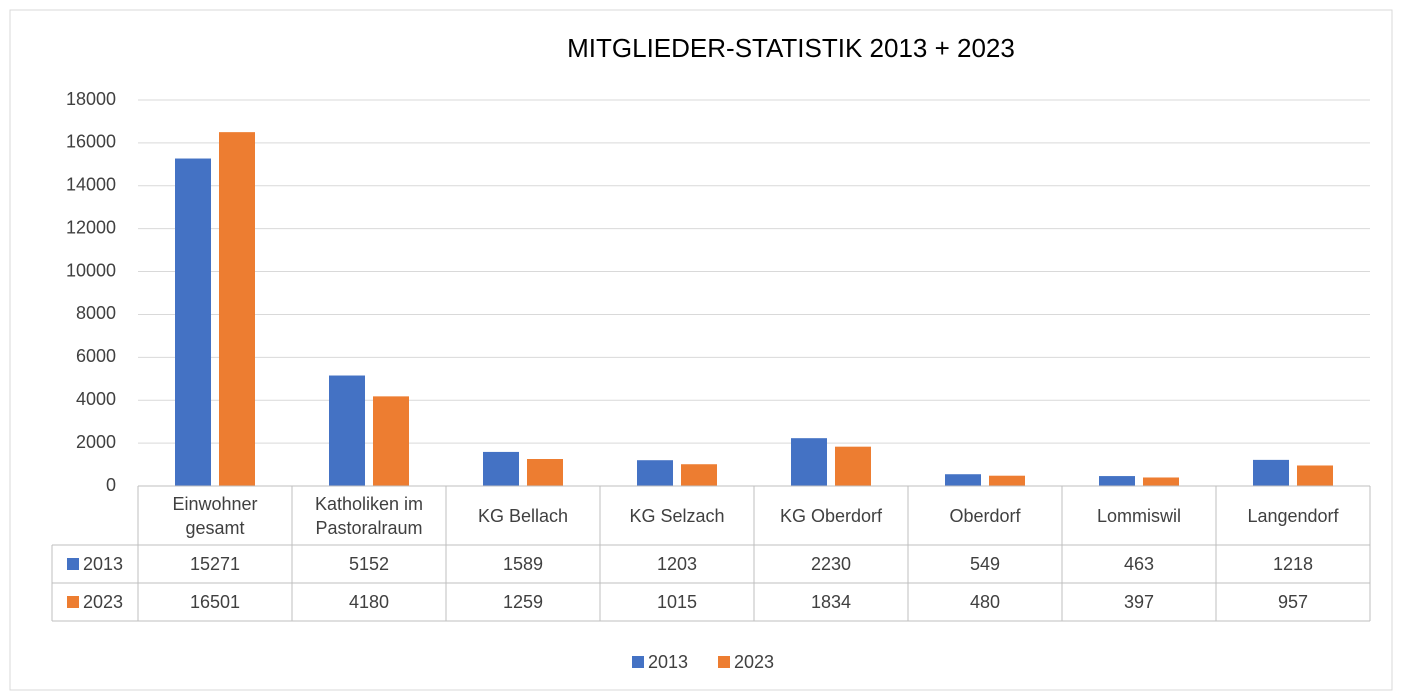  Describe the element at coordinates (523, 564) in the screenshot. I see `table-value: 1589` at that location.